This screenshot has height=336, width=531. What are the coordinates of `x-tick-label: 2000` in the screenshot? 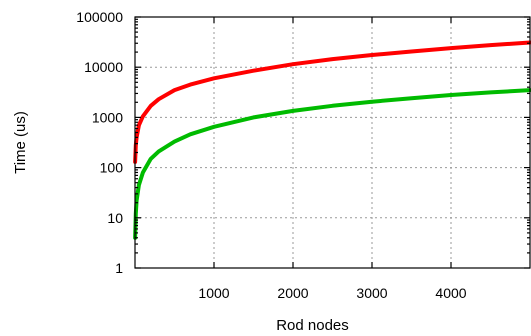 It's located at (292, 293).